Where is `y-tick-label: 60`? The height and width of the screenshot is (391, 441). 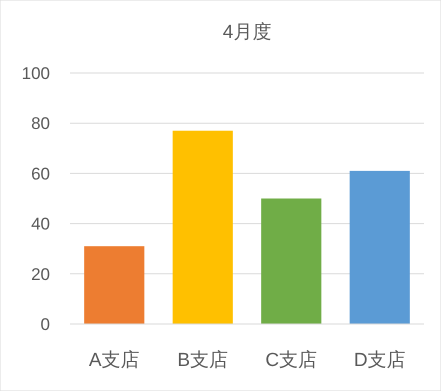 y-tick-label: 60 is located at coordinates (40, 174).